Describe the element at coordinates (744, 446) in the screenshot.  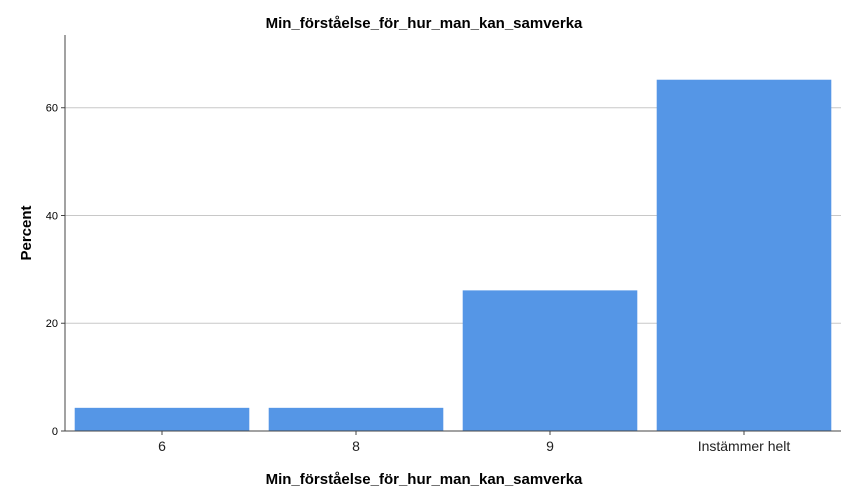
I see `x-tick-label: Instämmer helt` at that location.